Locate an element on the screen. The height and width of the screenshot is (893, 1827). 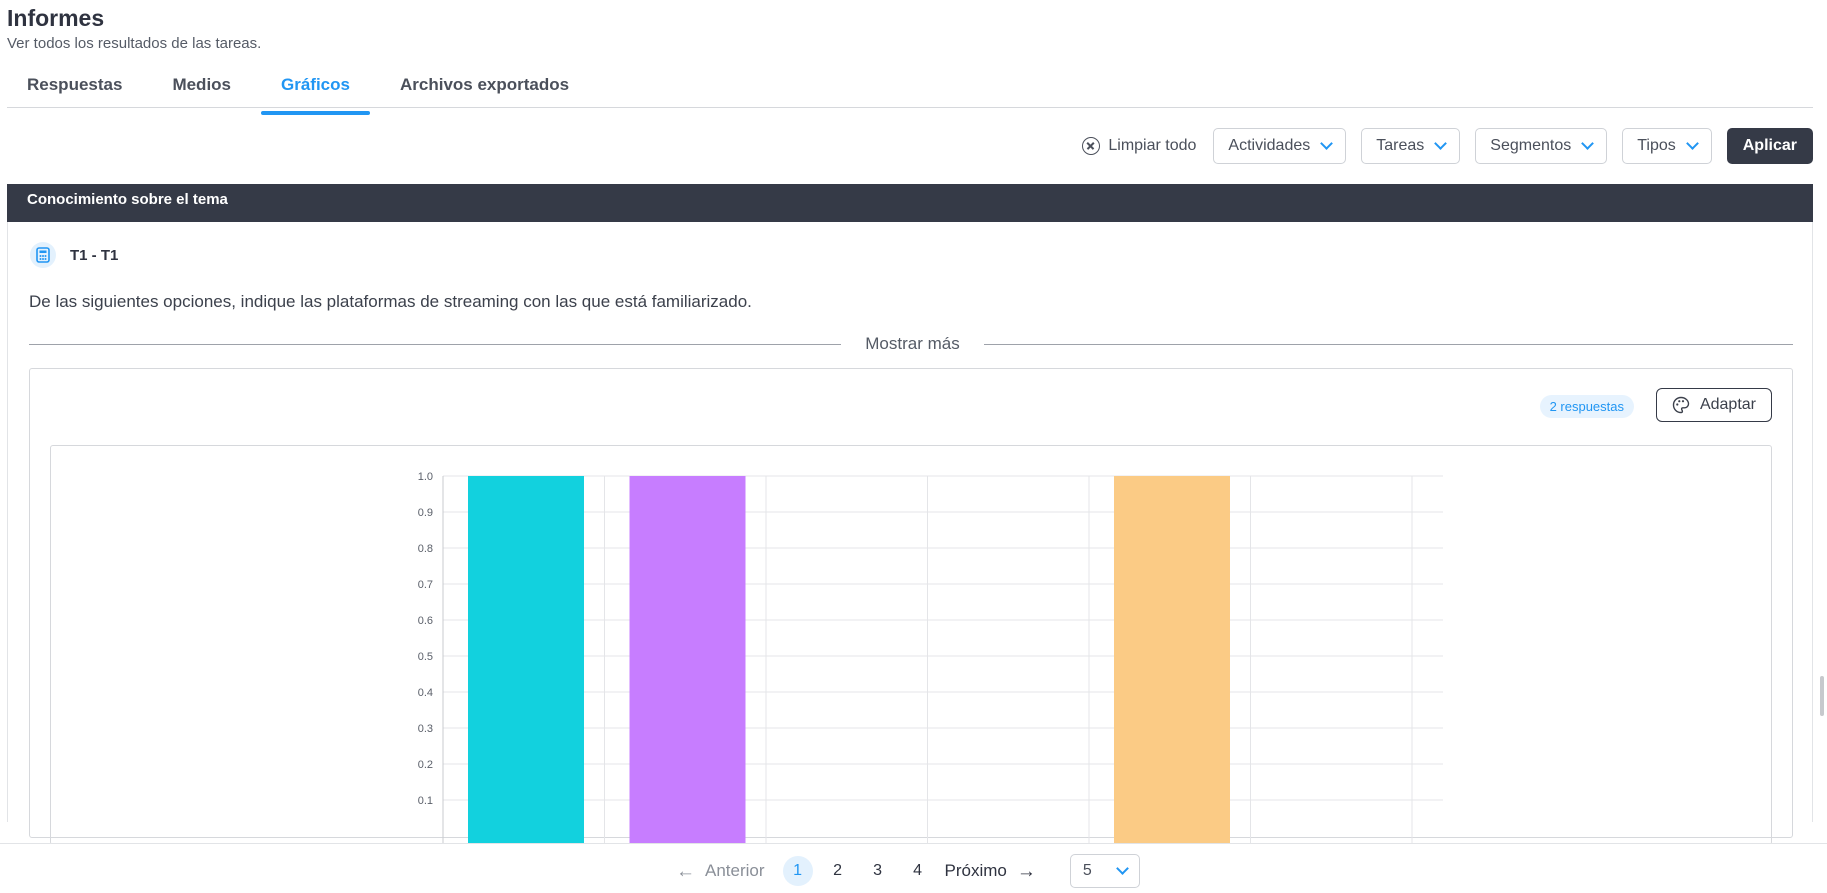
section-header: Conocimiento sobre el tema is located at coordinates (910, 203).